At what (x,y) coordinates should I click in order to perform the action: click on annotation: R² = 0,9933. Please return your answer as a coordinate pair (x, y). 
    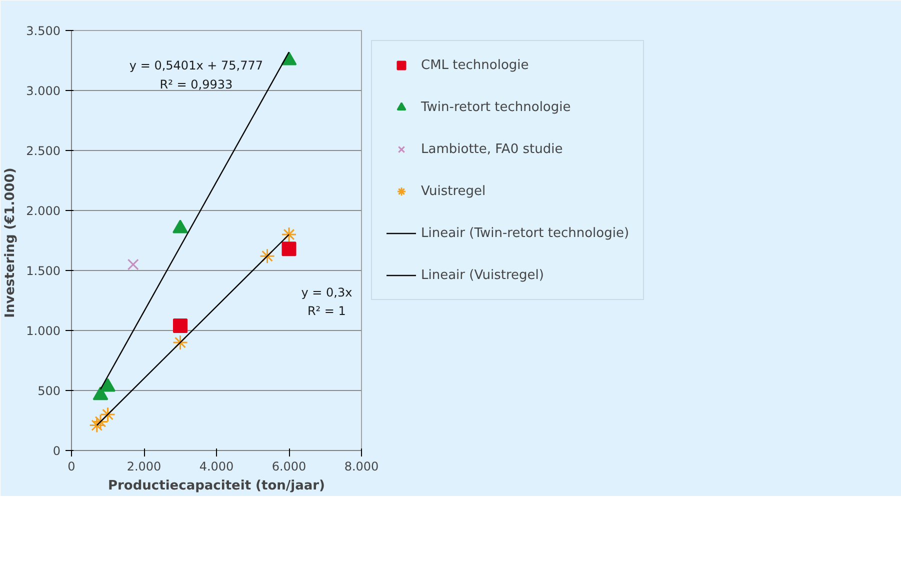
    Looking at the image, I should click on (196, 84).